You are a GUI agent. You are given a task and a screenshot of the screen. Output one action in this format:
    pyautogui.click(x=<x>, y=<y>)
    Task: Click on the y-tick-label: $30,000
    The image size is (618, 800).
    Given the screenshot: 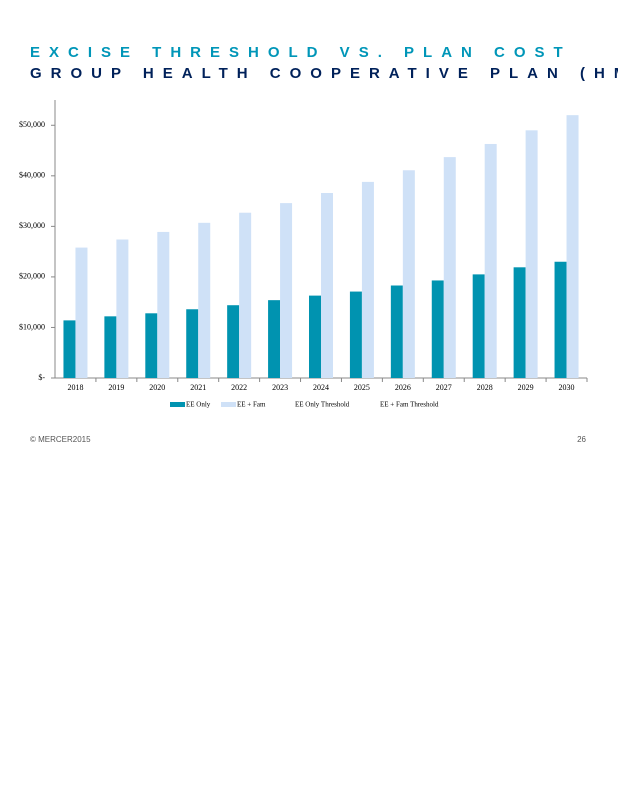 What is the action you would take?
    pyautogui.click(x=32, y=225)
    